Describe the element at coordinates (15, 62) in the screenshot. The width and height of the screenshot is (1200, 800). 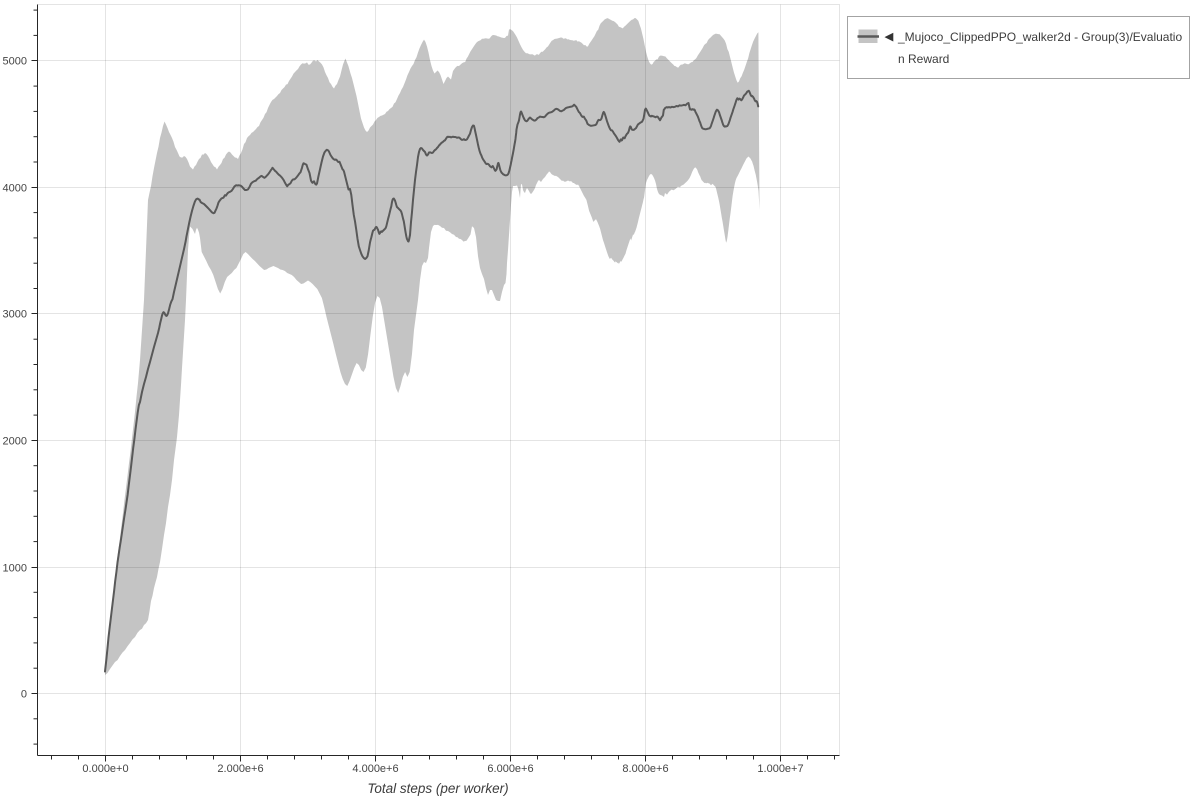
I see `svg-text: 5000` at that location.